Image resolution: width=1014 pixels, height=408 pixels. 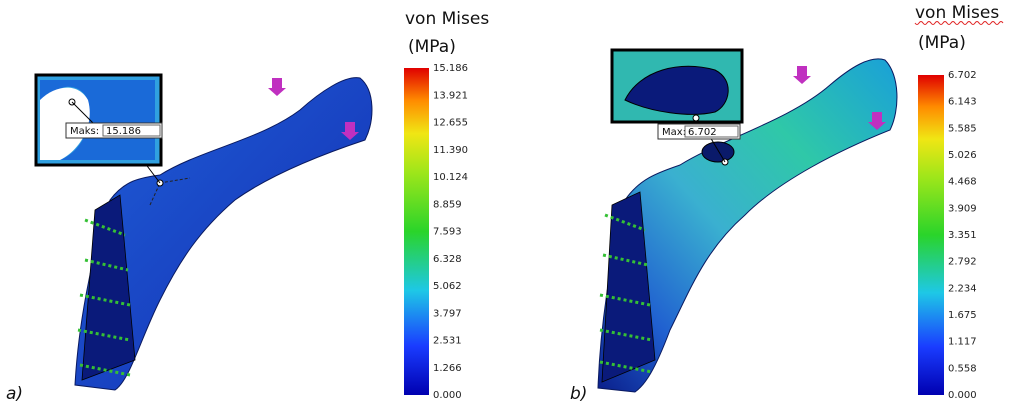 What do you see at coordinates (959, 23) in the screenshot?
I see `spell-underline` at bounding box center [959, 23].